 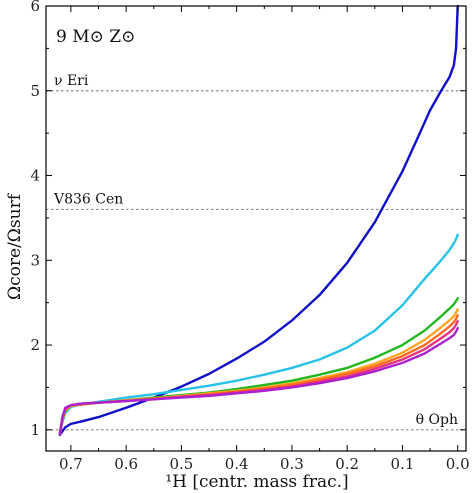 I want to click on x-tick-label: 0.5, so click(x=181, y=464).